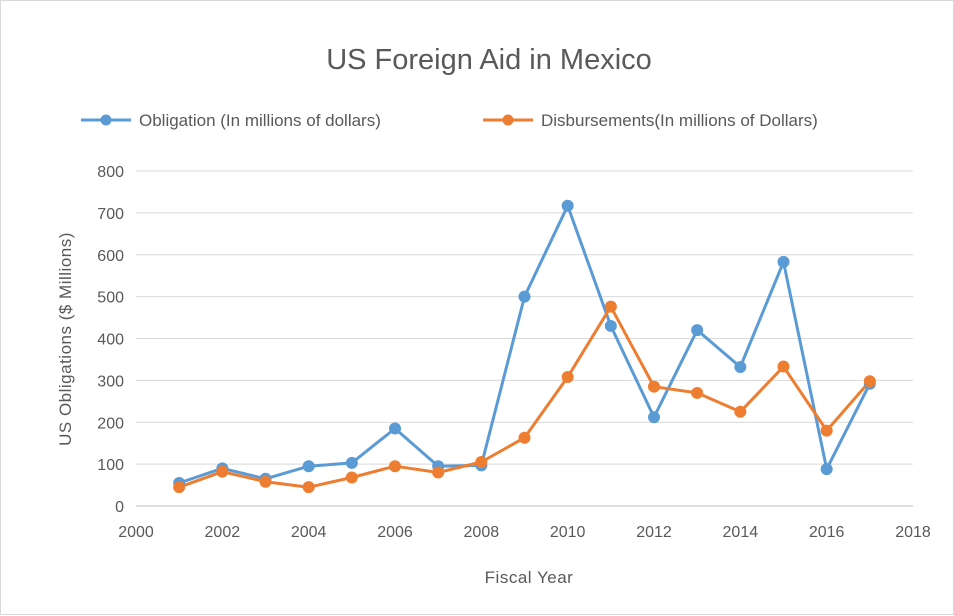 This screenshot has height=616, width=954. What do you see at coordinates (482, 532) in the screenshot?
I see `x-tick-label: 2008` at bounding box center [482, 532].